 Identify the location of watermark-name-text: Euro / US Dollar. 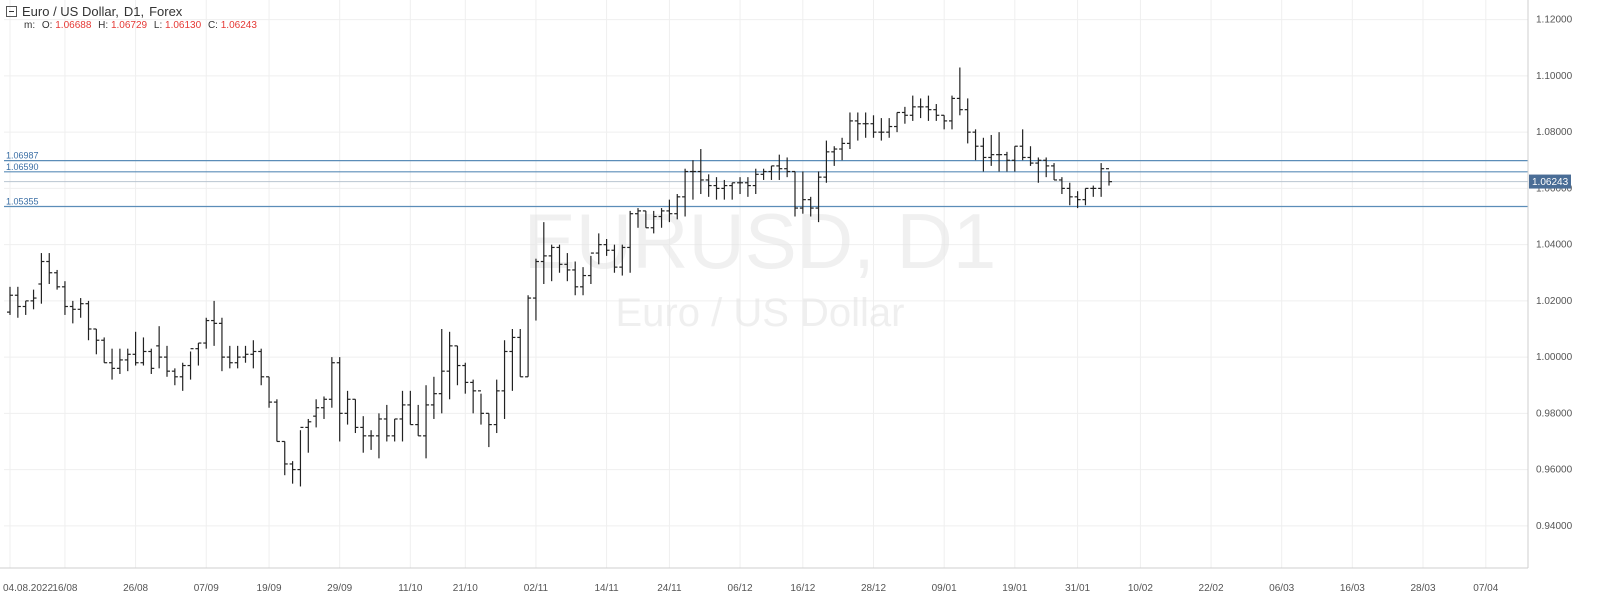
(760, 313).